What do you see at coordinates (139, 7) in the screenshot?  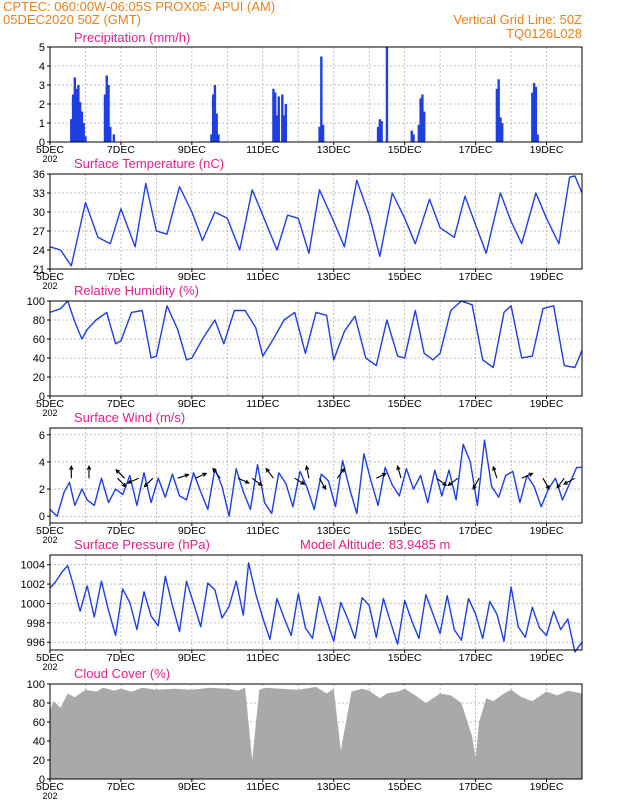 I see `header-source-line: CPTEC: 060:00W-06:05S PROX05: APUI (AM)` at bounding box center [139, 7].